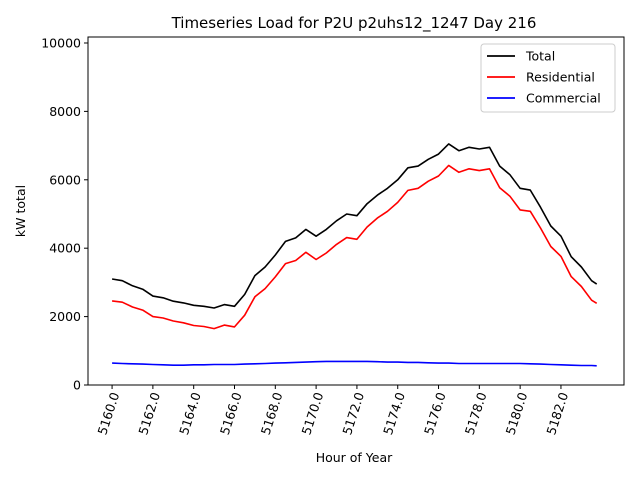 The image size is (640, 480). I want to click on legend: Total Residential Commercial, so click(548, 78).